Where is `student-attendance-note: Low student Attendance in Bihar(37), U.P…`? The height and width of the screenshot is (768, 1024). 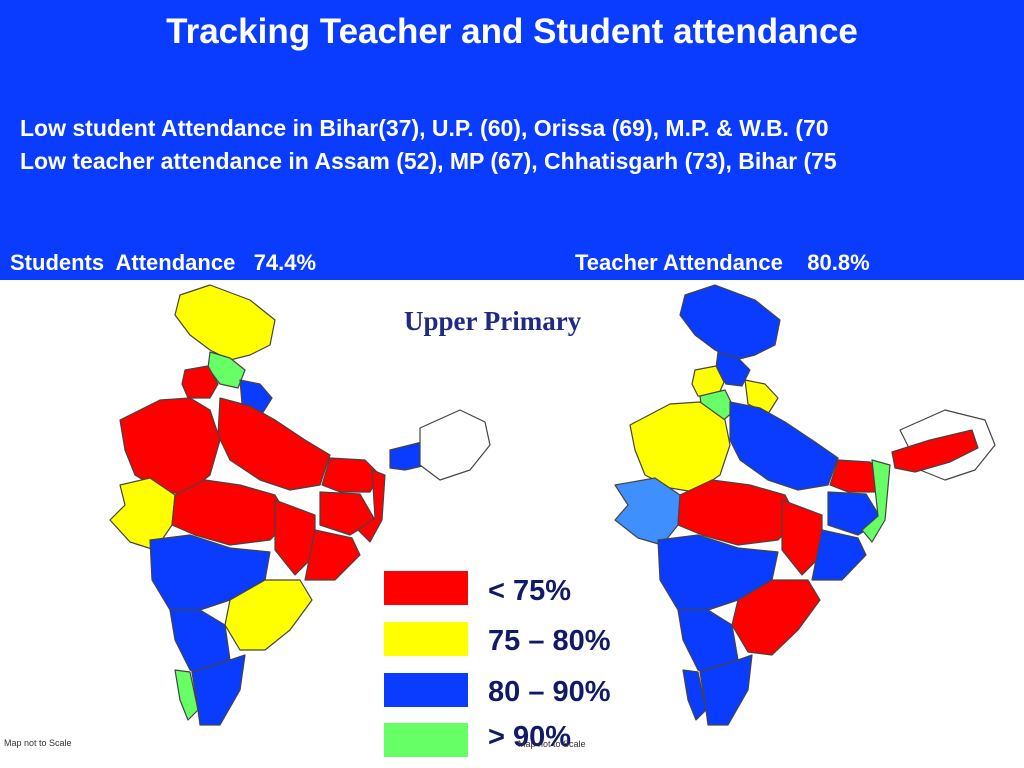 student-attendance-note: Low student Attendance in Bihar(37), U.P… is located at coordinates (424, 128).